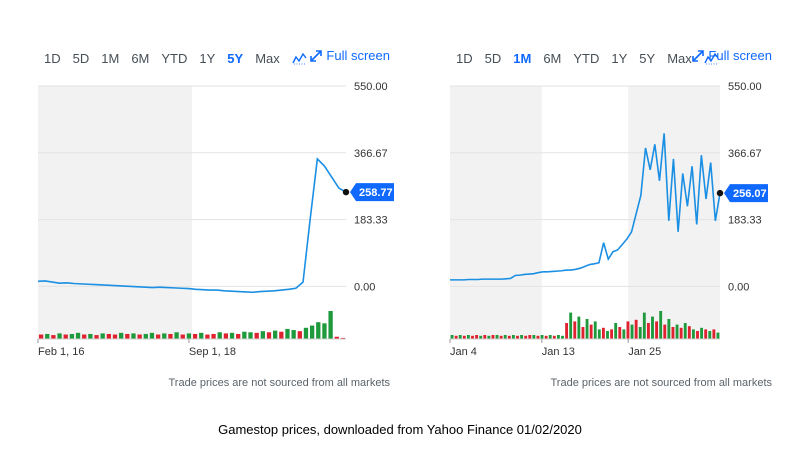 Image resolution: width=800 pixels, height=450 pixels. I want to click on range-toolbar: 1D 5D 1M 6M YTD 1Y 5Y Max Full screen, so click(618, 58).